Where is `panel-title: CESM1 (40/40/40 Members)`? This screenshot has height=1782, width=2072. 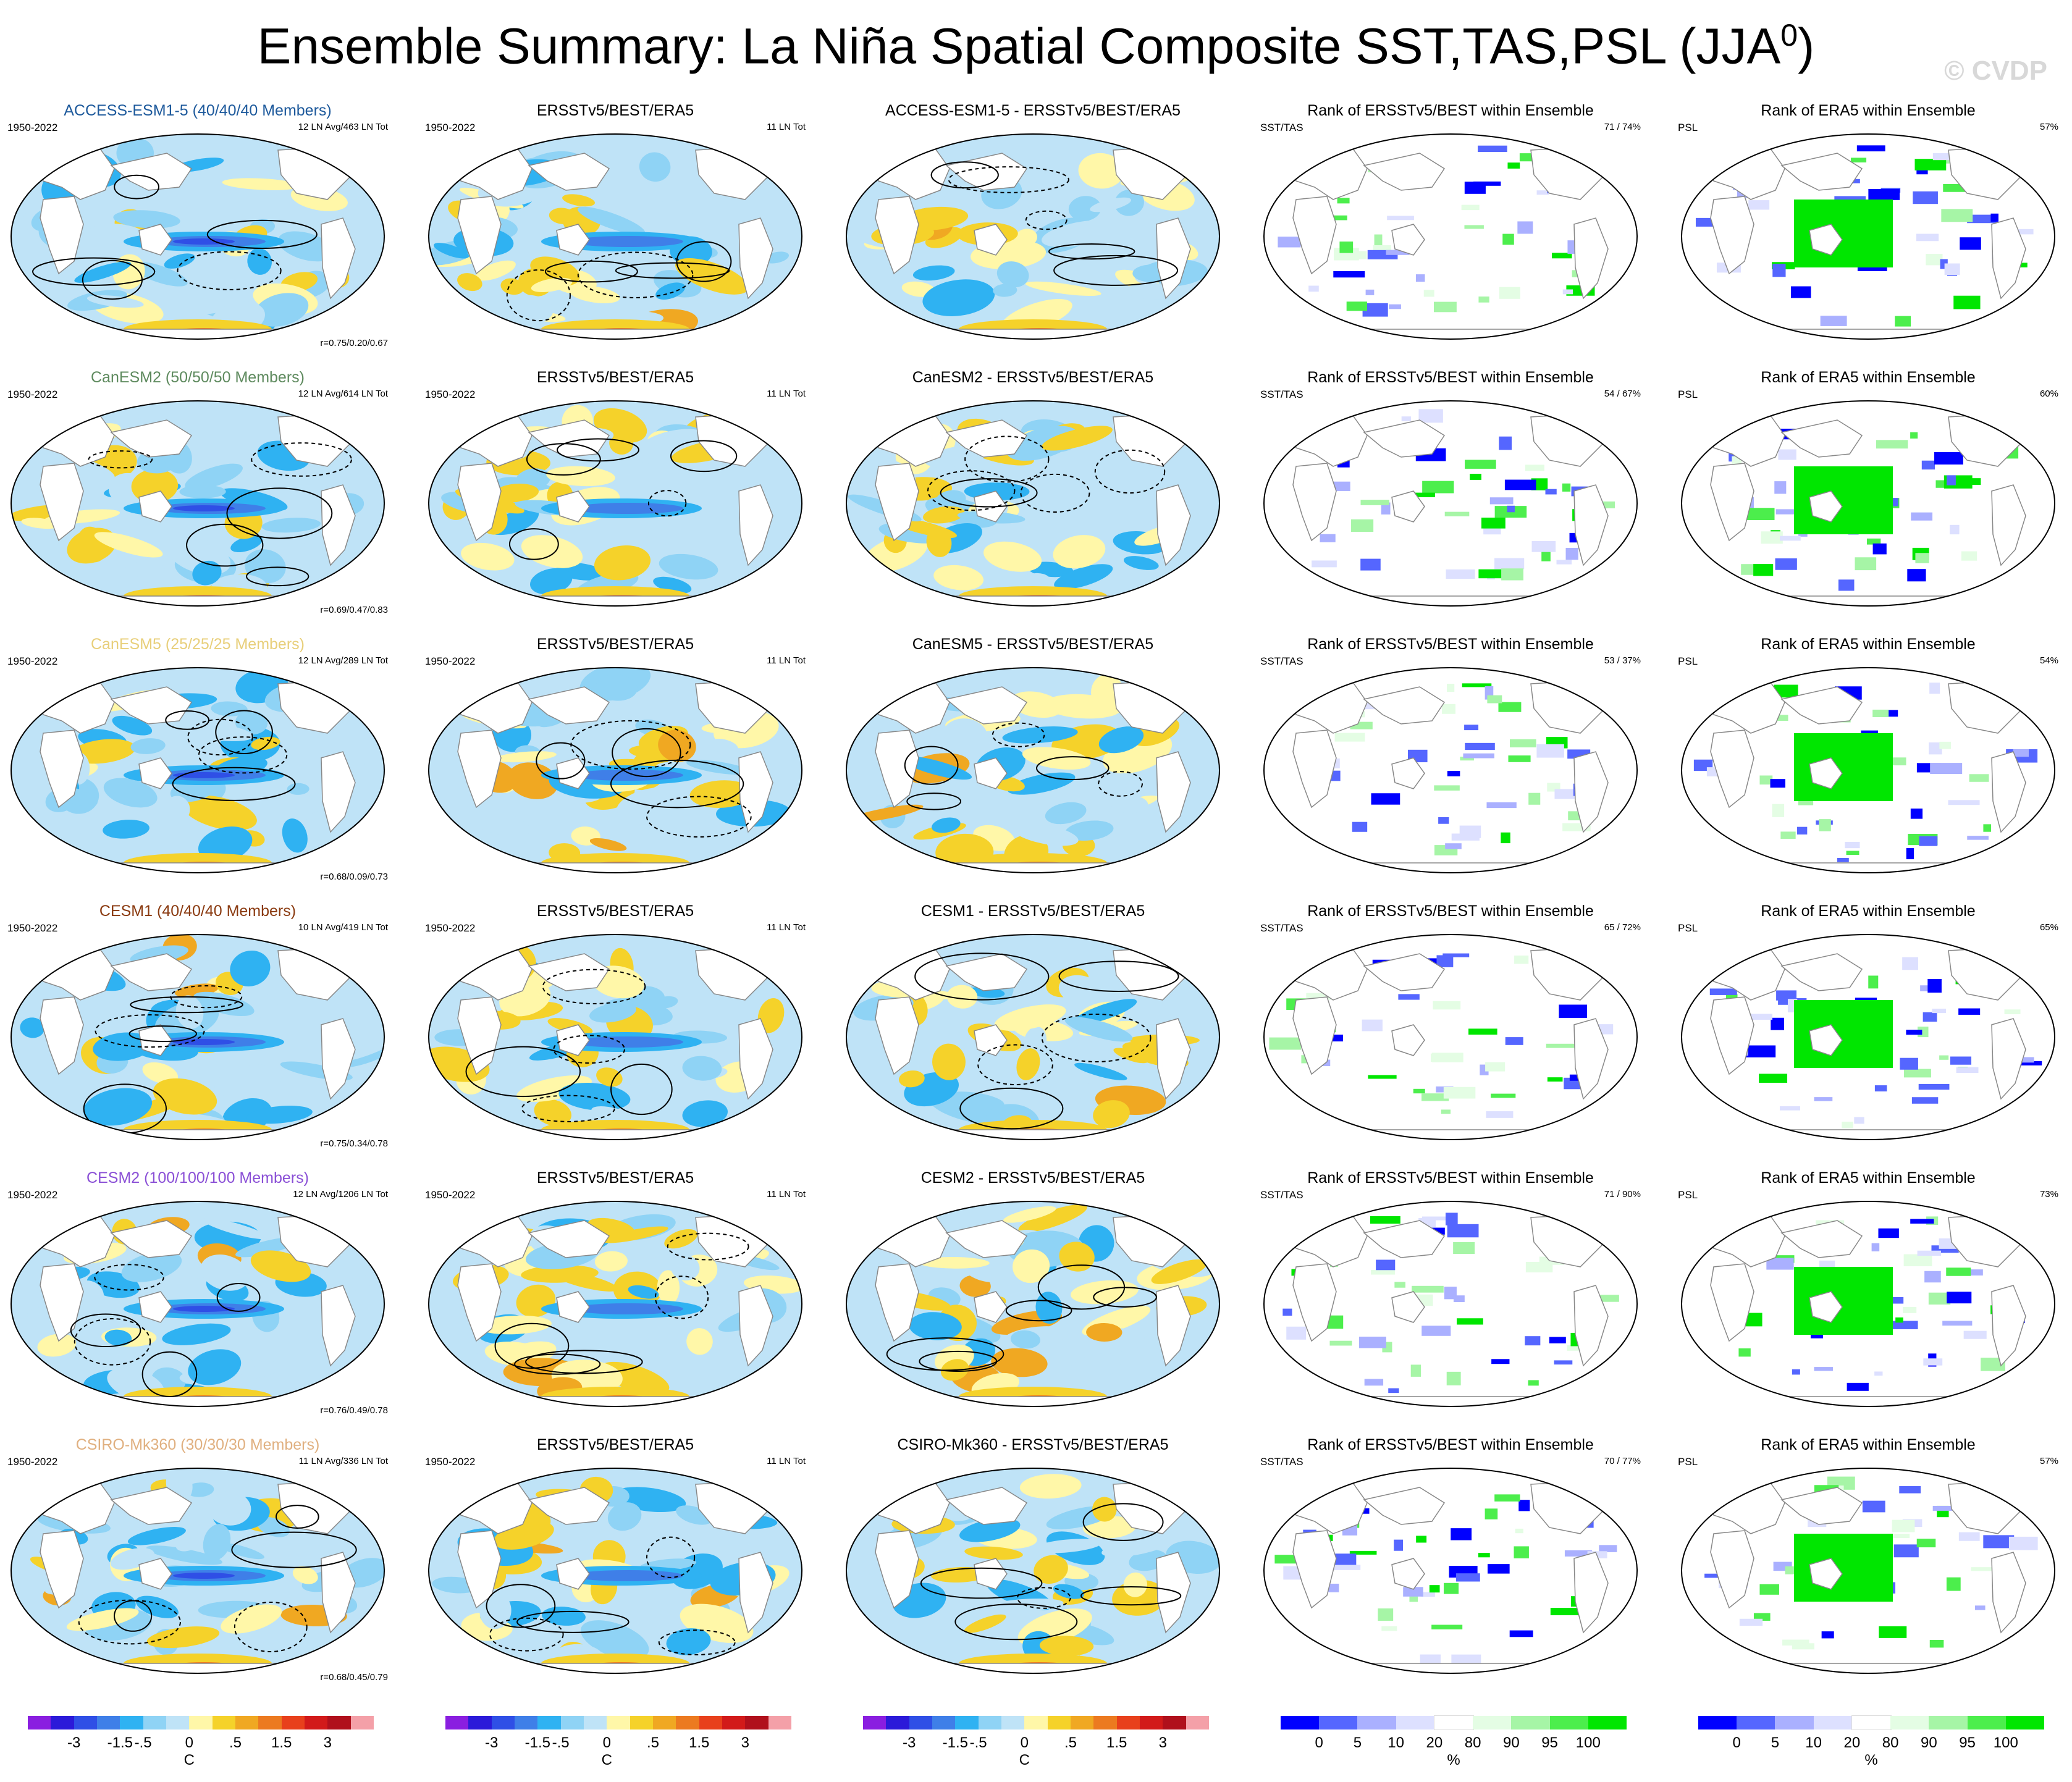 panel-title: CESM1 (40/40/40 Members) is located at coordinates (198, 911).